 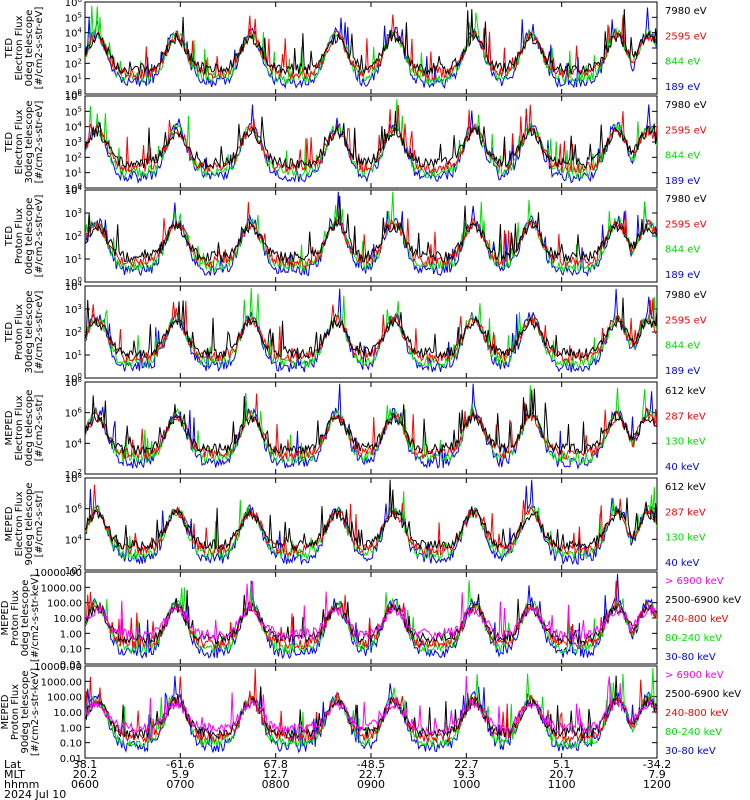 What do you see at coordinates (466, 784) in the screenshot?
I see `x-tick-hhmm: 1000` at bounding box center [466, 784].